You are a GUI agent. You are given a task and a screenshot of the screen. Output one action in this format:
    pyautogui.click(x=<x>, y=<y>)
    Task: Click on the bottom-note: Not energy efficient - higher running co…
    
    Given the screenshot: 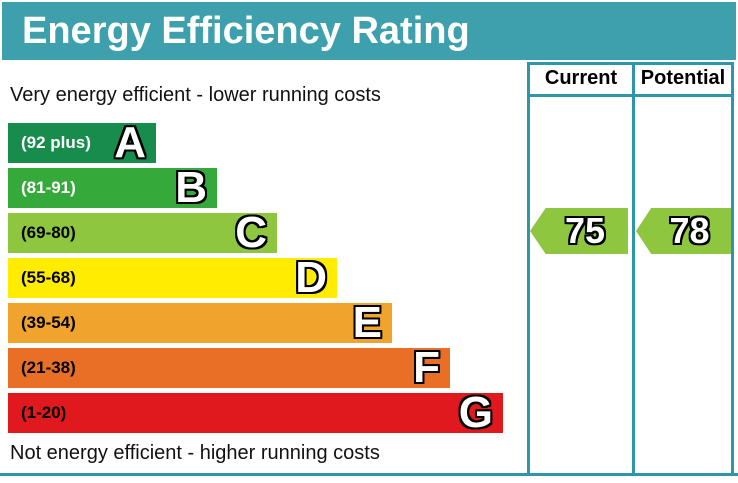 What is the action you would take?
    pyautogui.click(x=195, y=453)
    